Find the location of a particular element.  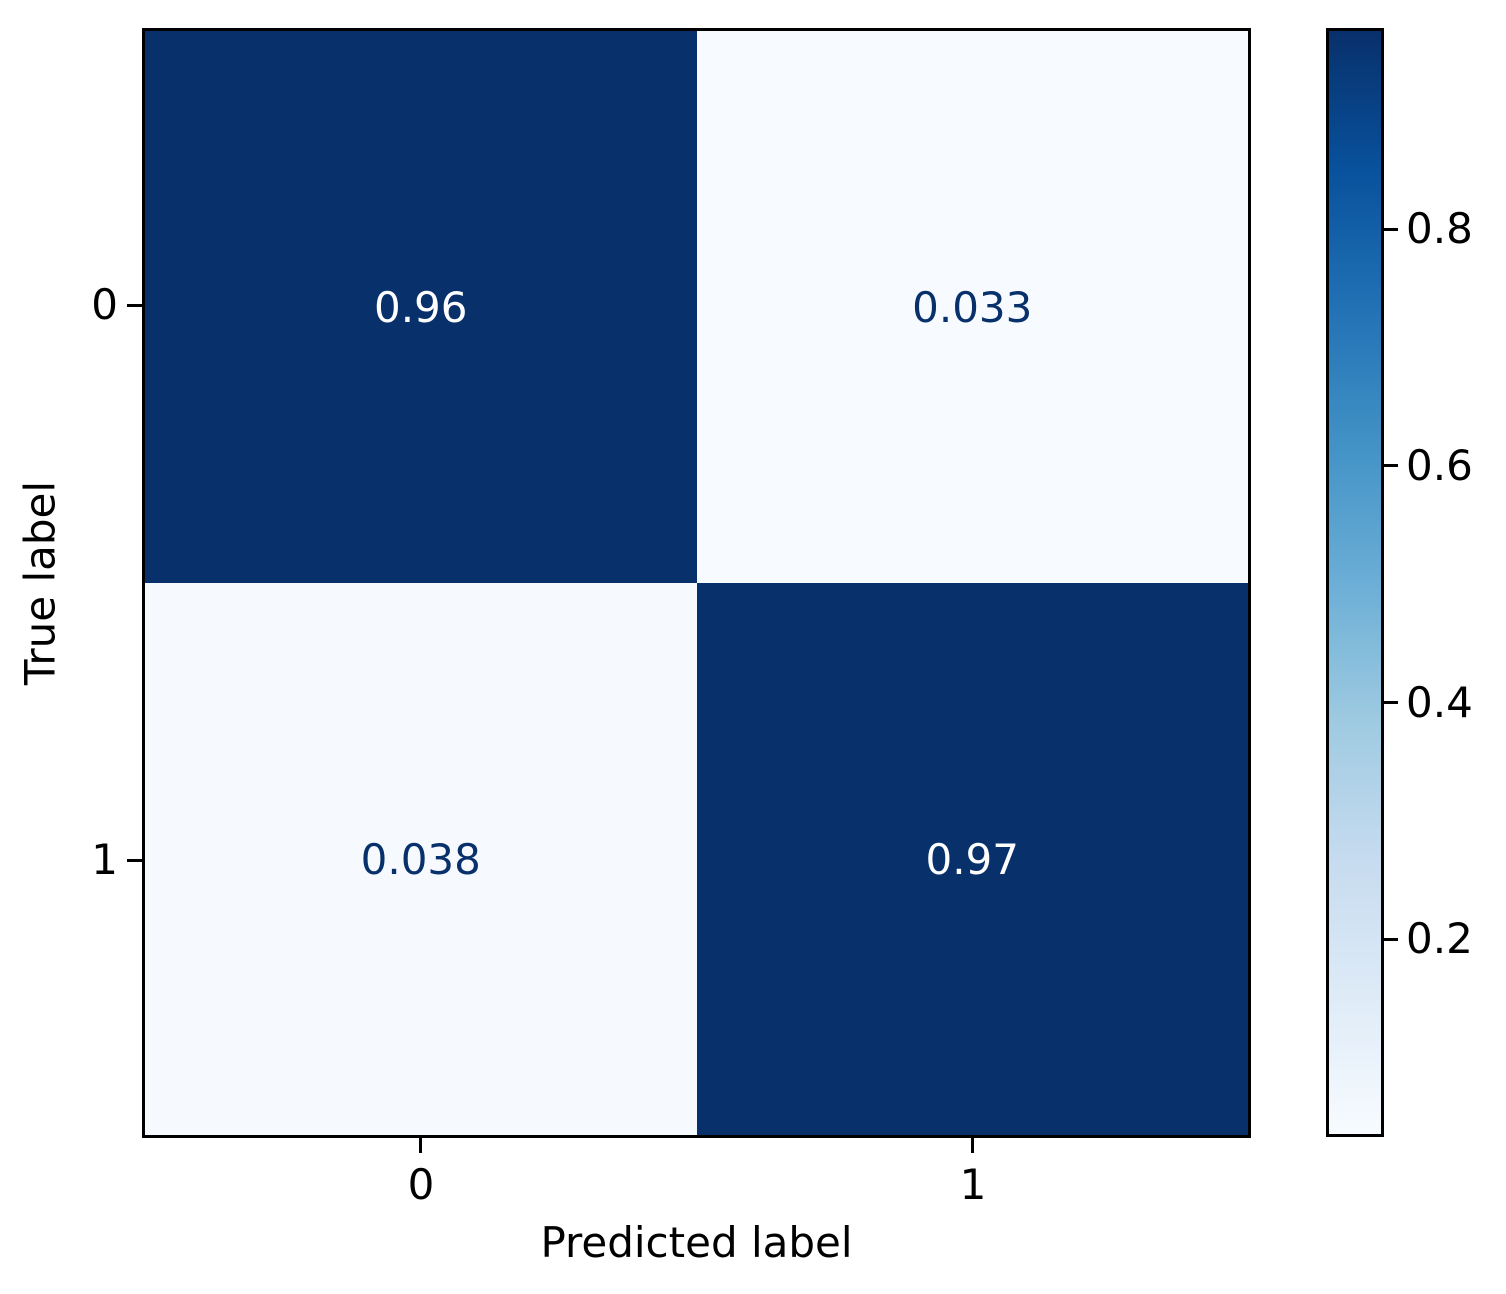

colorbar-tick-label-3: 0.2 is located at coordinates (1439, 939).